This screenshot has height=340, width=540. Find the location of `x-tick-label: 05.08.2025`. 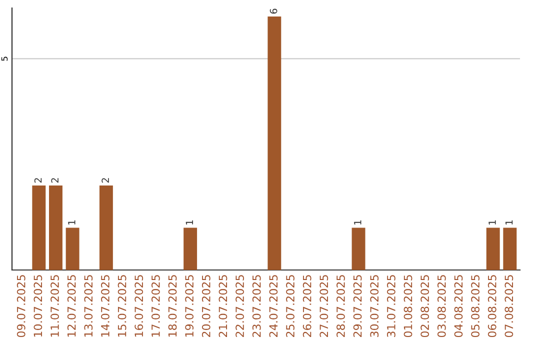

x-tick-label: 05.08.2025 is located at coordinates (475, 306).